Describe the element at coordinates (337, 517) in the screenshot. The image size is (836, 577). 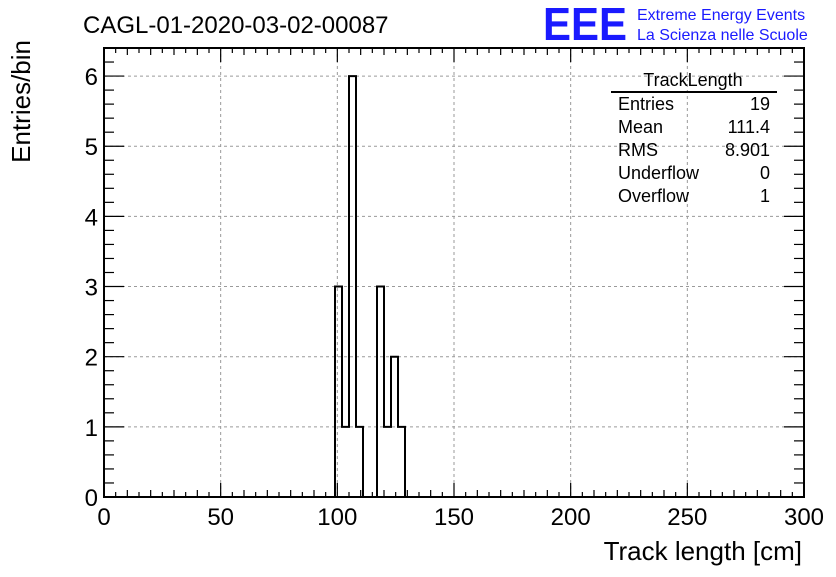
I see `x-tick-label: 100` at that location.